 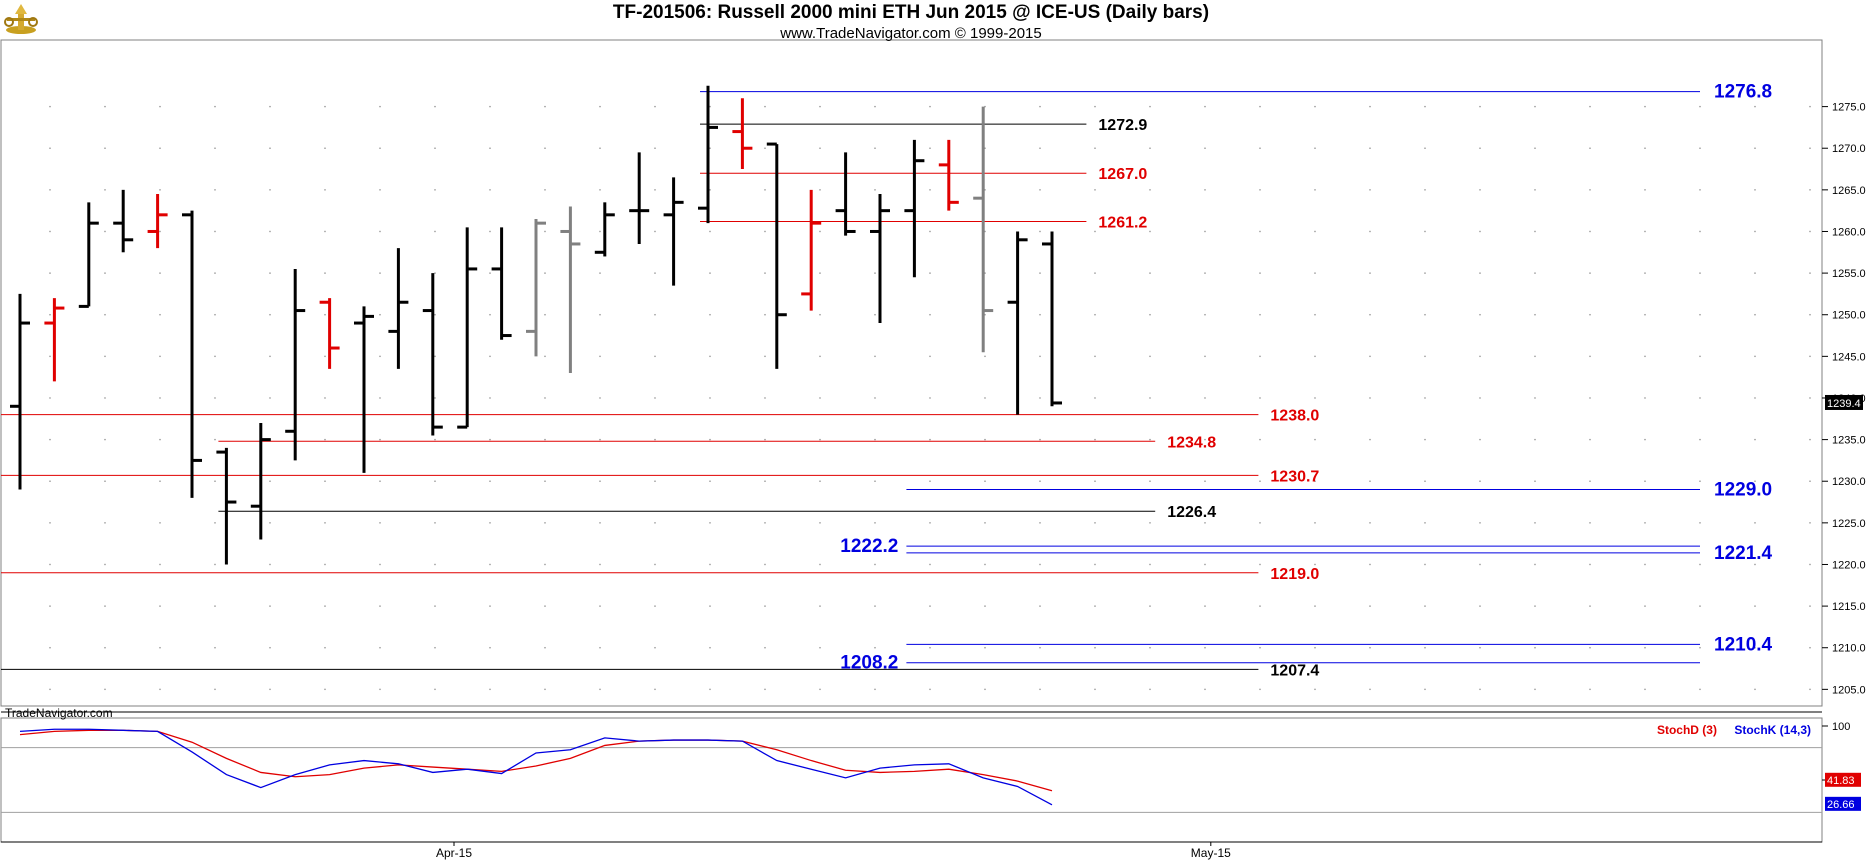 What do you see at coordinates (1211, 853) in the screenshot?
I see `x-tick-label: May-15` at bounding box center [1211, 853].